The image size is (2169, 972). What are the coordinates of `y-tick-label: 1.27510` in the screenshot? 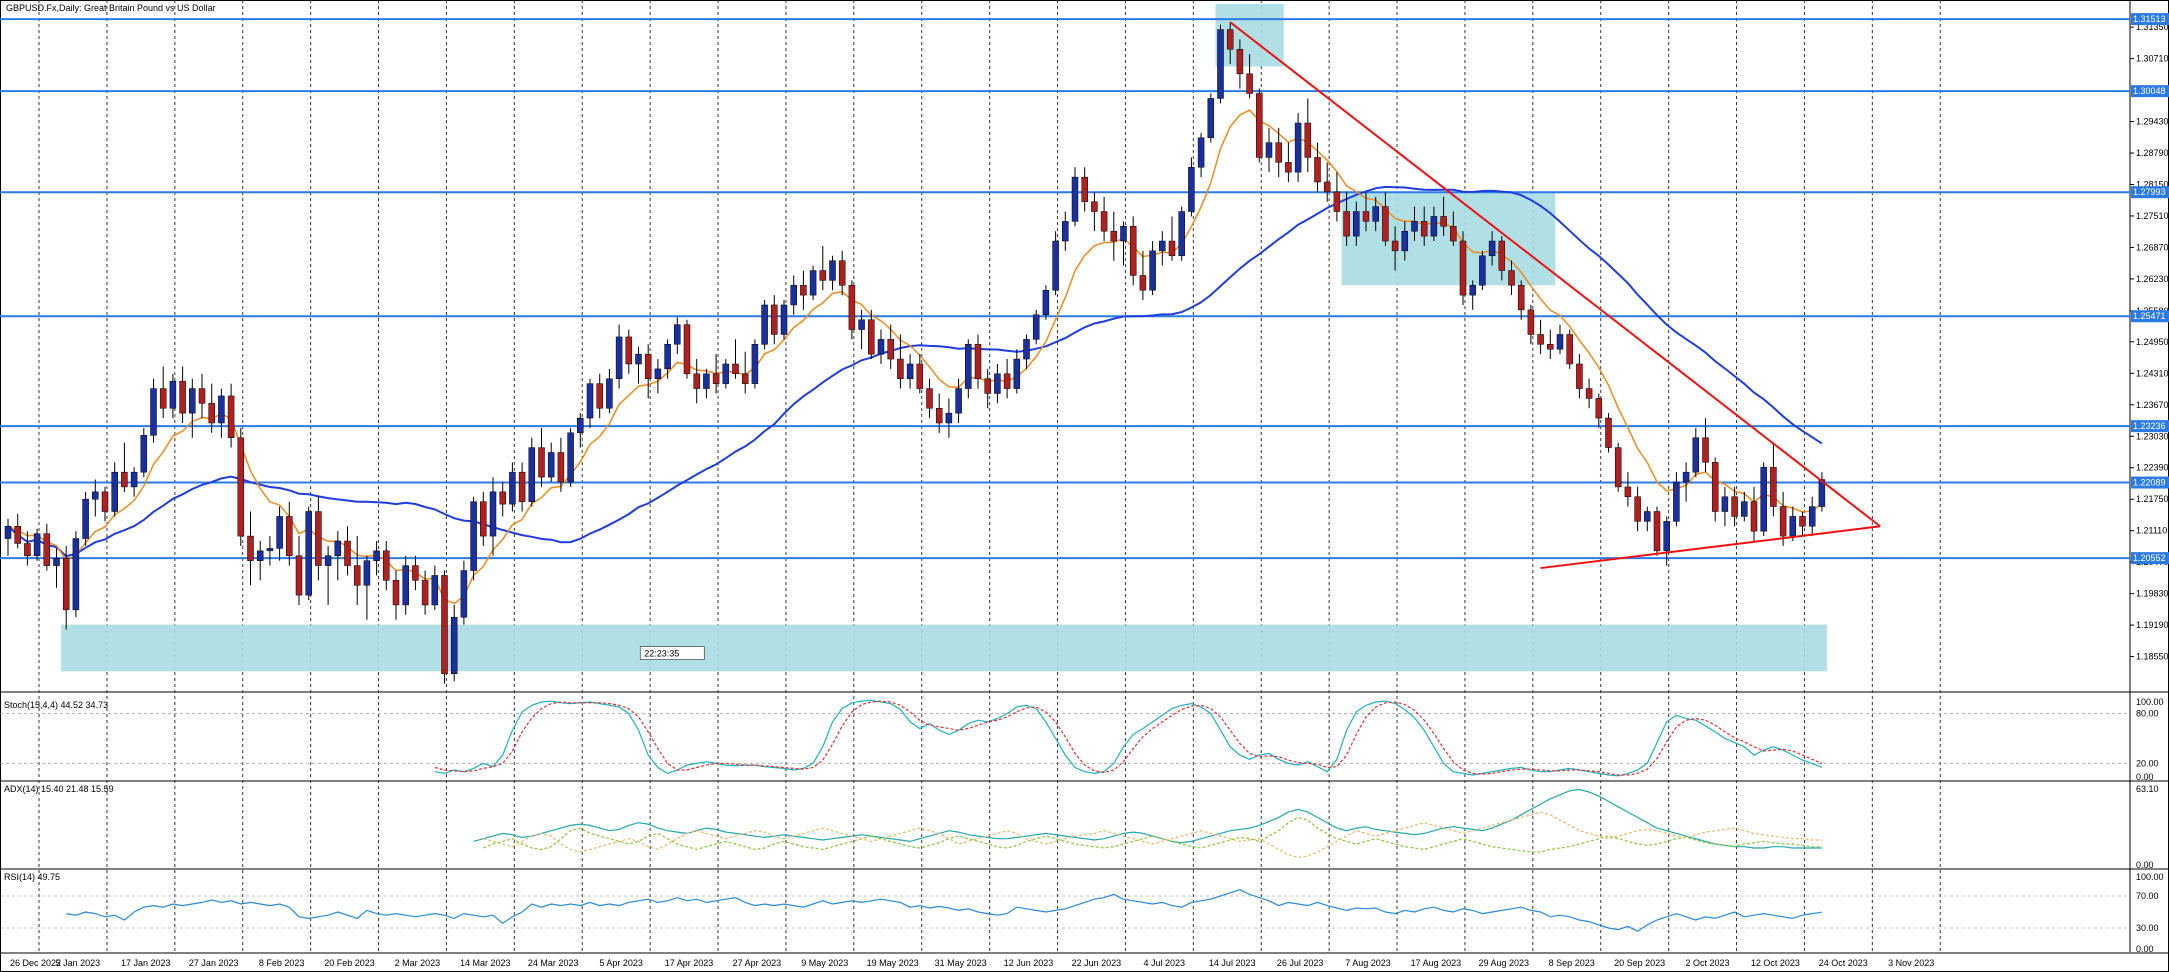 It's located at (2152, 216).